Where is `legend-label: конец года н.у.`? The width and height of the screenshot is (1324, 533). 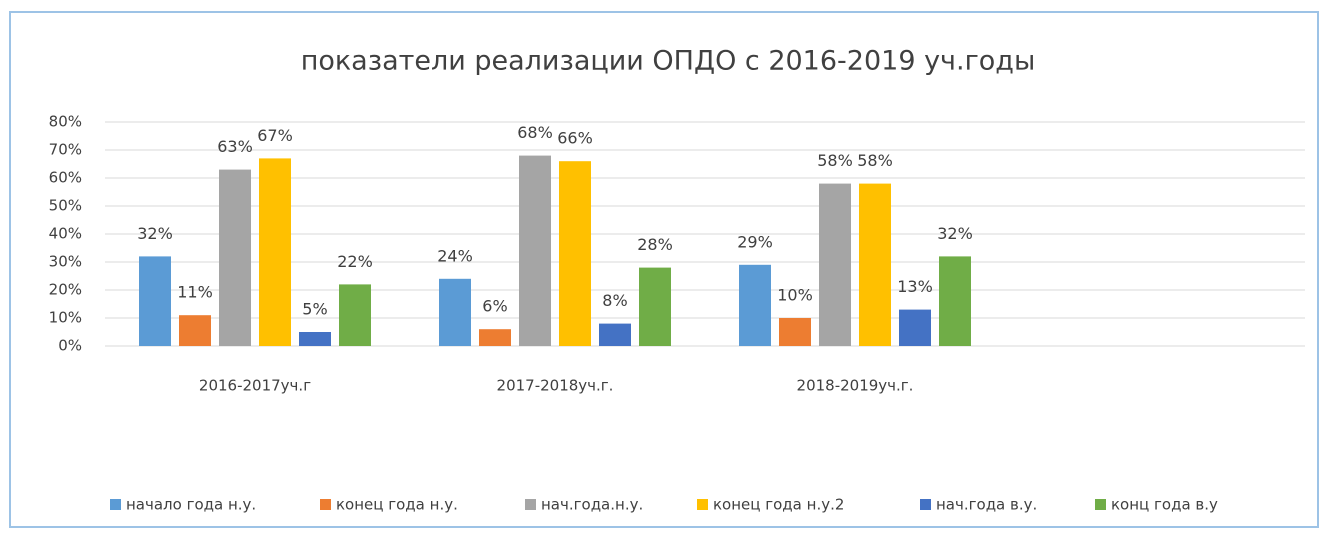
legend-label: конец года н.у. is located at coordinates (397, 505).